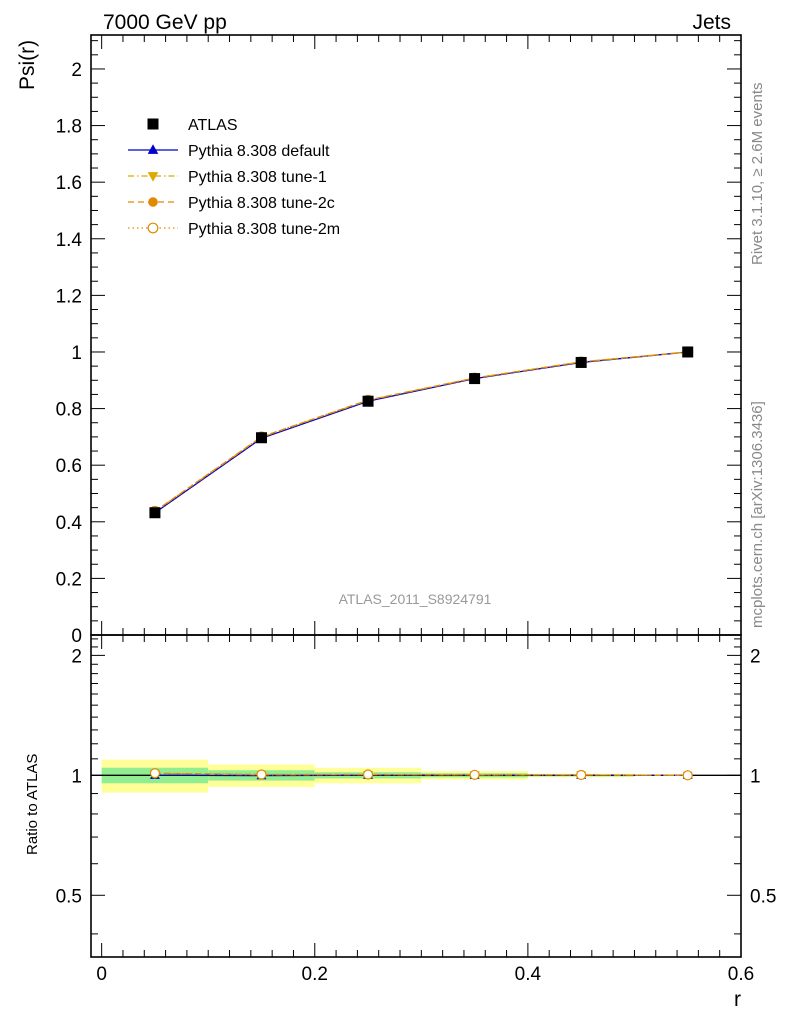 The width and height of the screenshot is (786, 1029). What do you see at coordinates (69, 296) in the screenshot?
I see `y-tick-label: 1.2` at bounding box center [69, 296].